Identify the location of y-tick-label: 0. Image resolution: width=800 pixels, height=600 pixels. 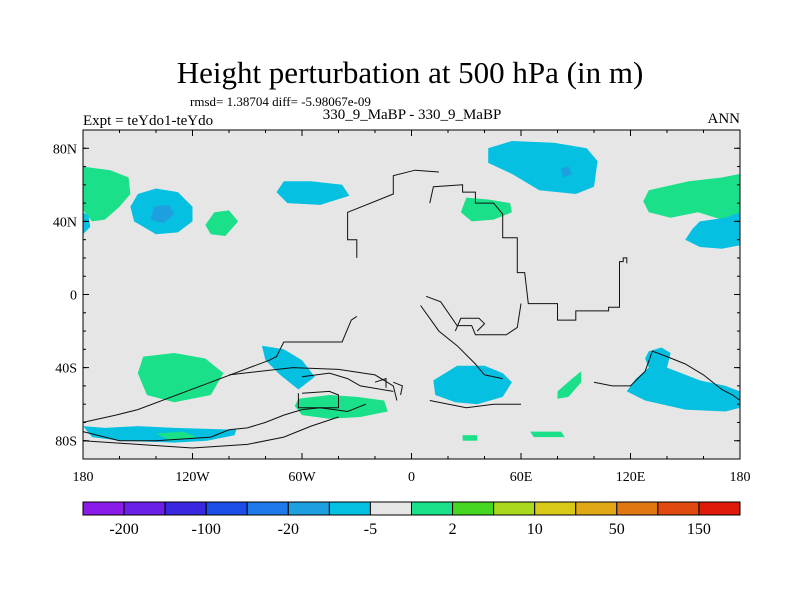
(73, 296).